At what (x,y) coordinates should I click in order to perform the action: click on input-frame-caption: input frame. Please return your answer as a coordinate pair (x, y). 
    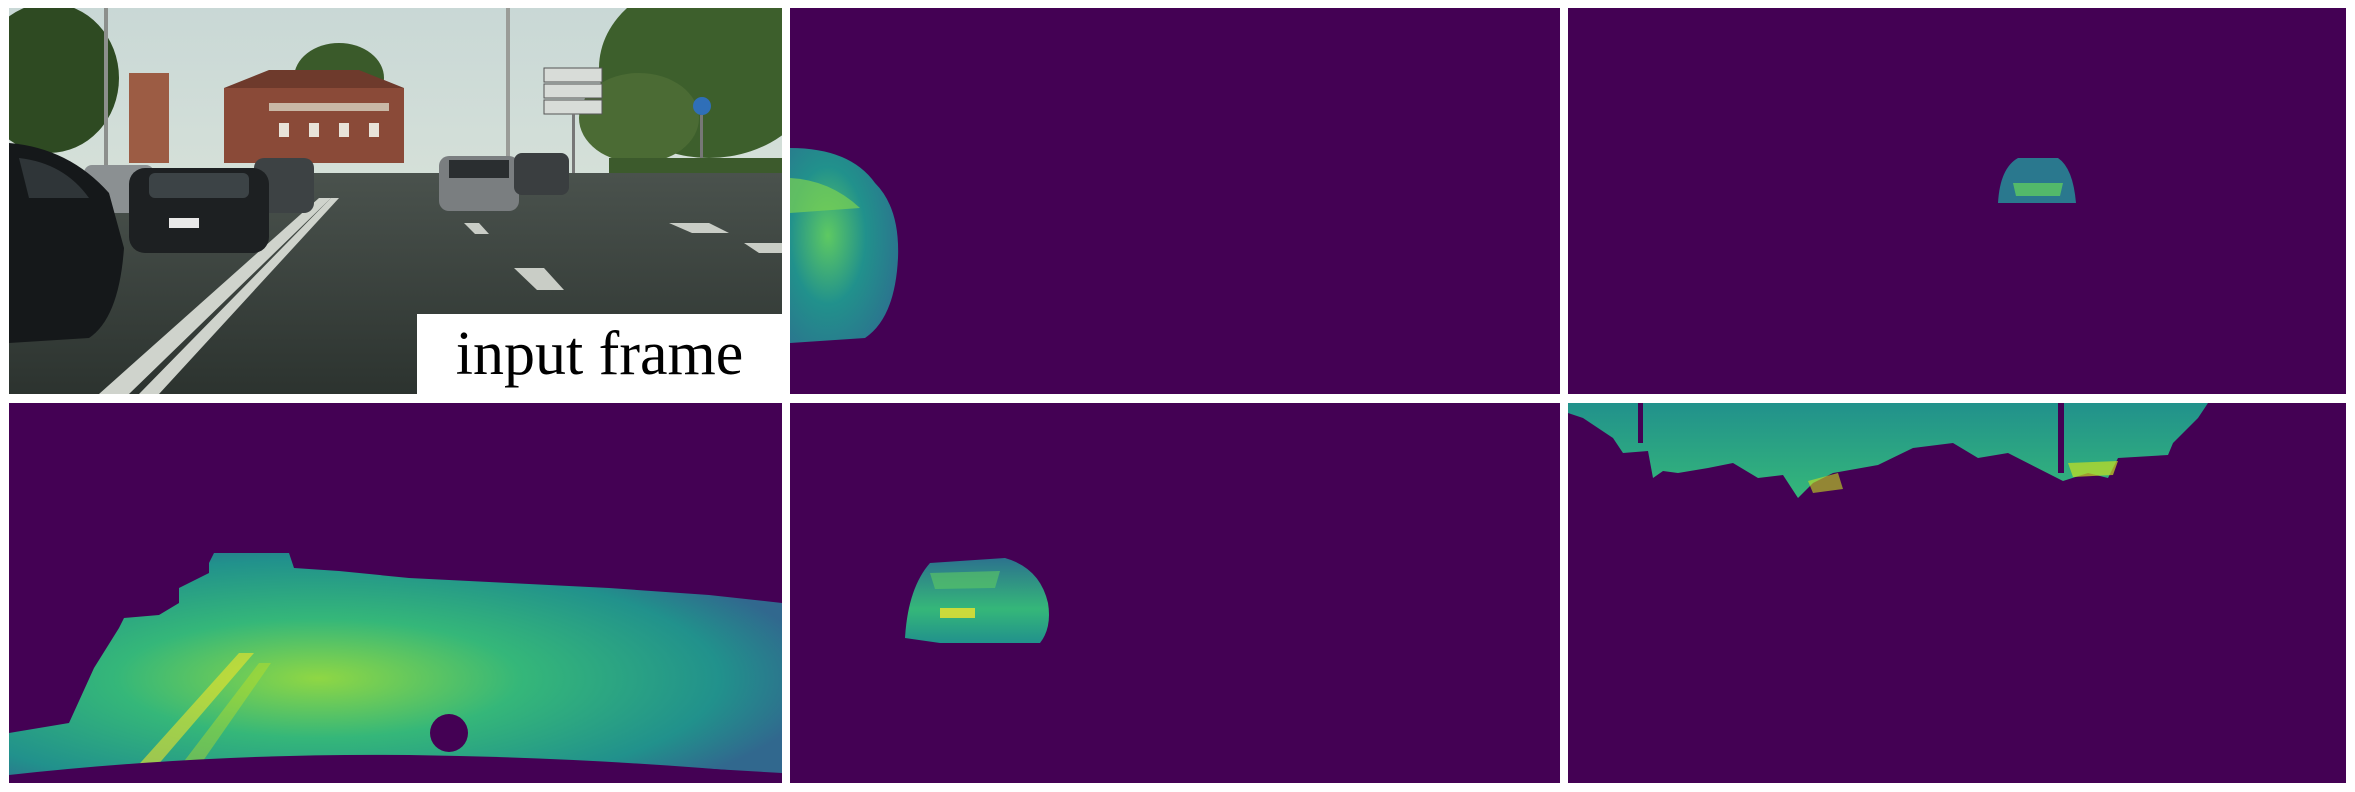
    Looking at the image, I should click on (599, 354).